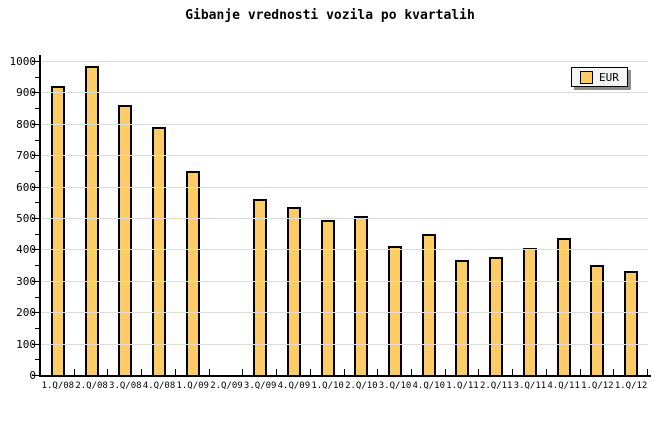 This screenshot has height=440, width=660. Describe the element at coordinates (26, 344) in the screenshot. I see `y-axis-tick-label: 100` at that location.